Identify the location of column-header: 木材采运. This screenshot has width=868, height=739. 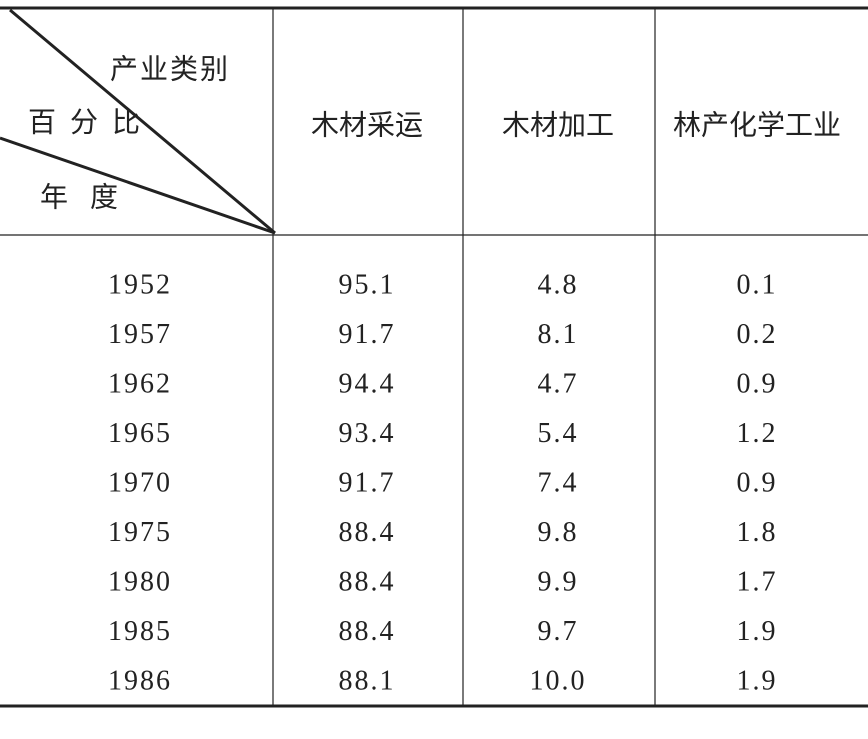
(367, 125).